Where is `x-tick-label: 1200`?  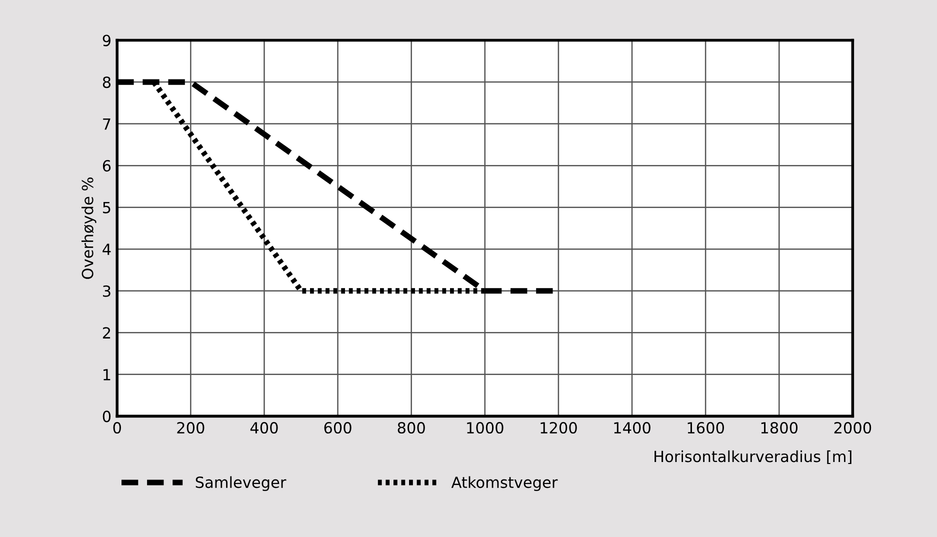
x-tick-label: 1200 is located at coordinates (558, 428).